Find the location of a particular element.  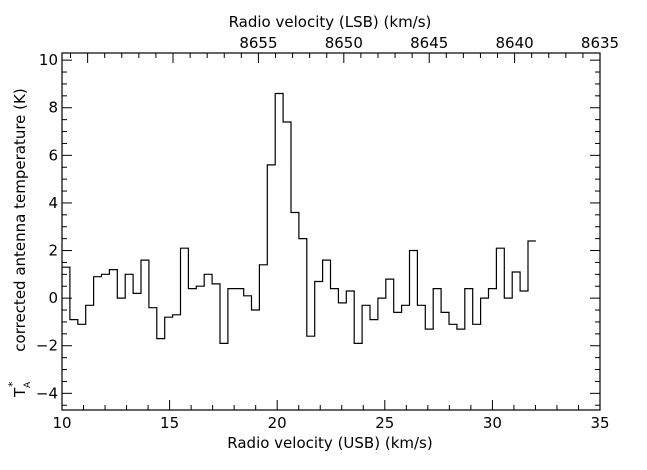

top-axis-ticks: 8655 8650 8645 8640 8635 is located at coordinates (344, 48).